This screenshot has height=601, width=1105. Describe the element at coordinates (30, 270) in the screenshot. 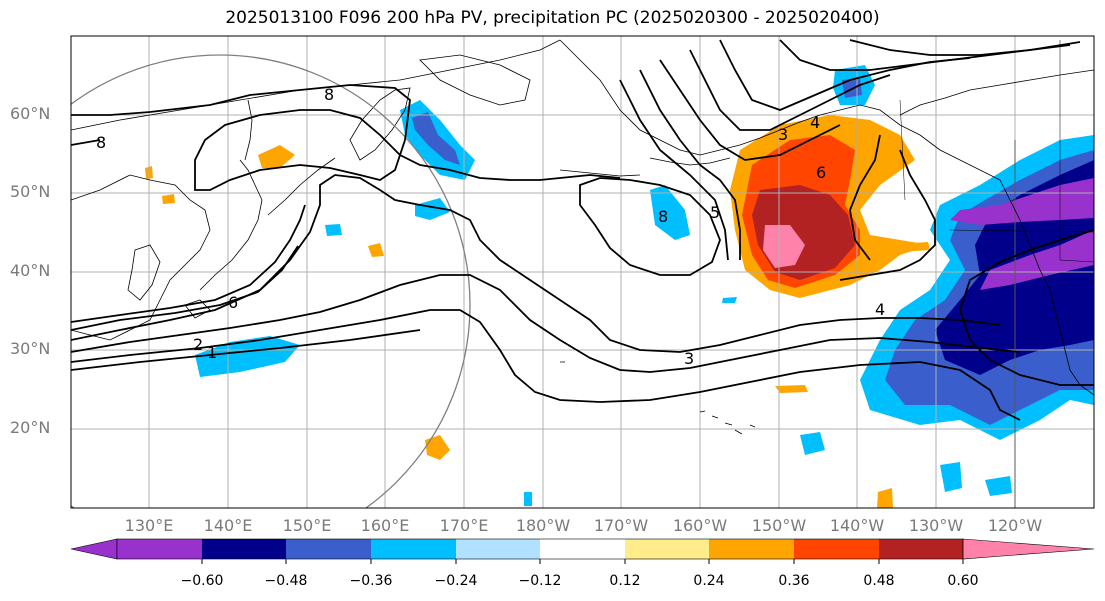

I see `lat-label: 40°N` at that location.